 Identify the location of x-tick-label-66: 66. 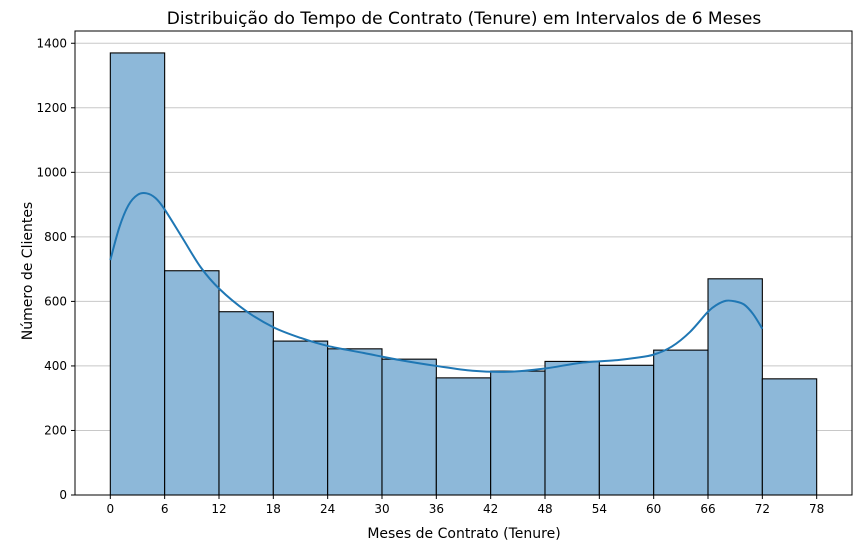
(707, 509).